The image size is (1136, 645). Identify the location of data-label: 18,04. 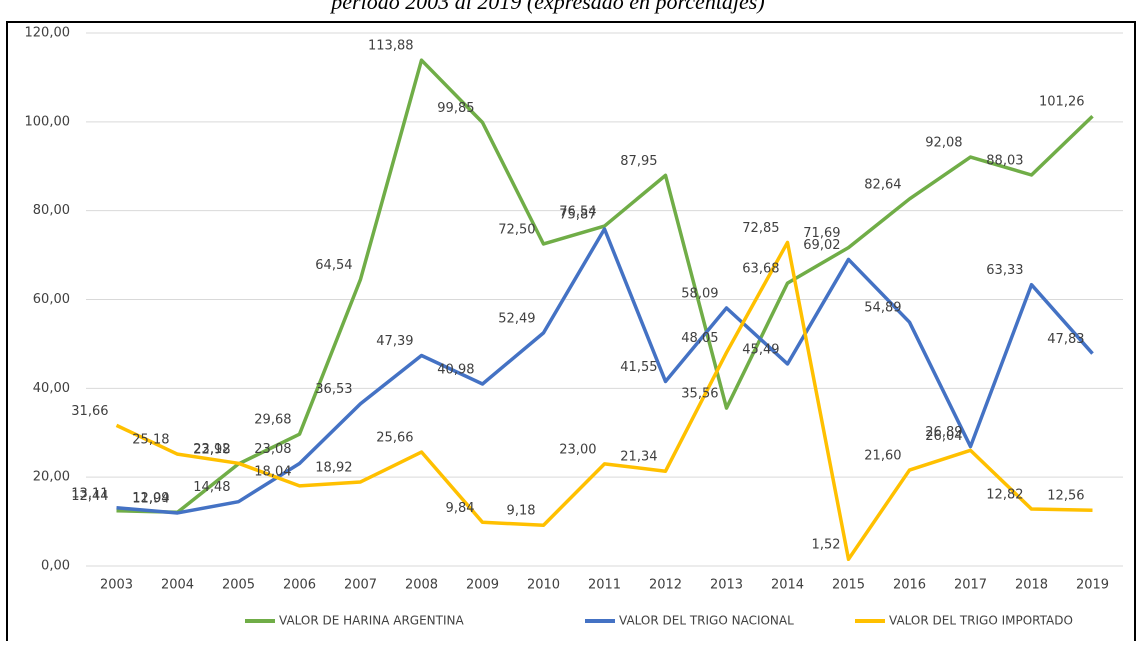
(272, 471).